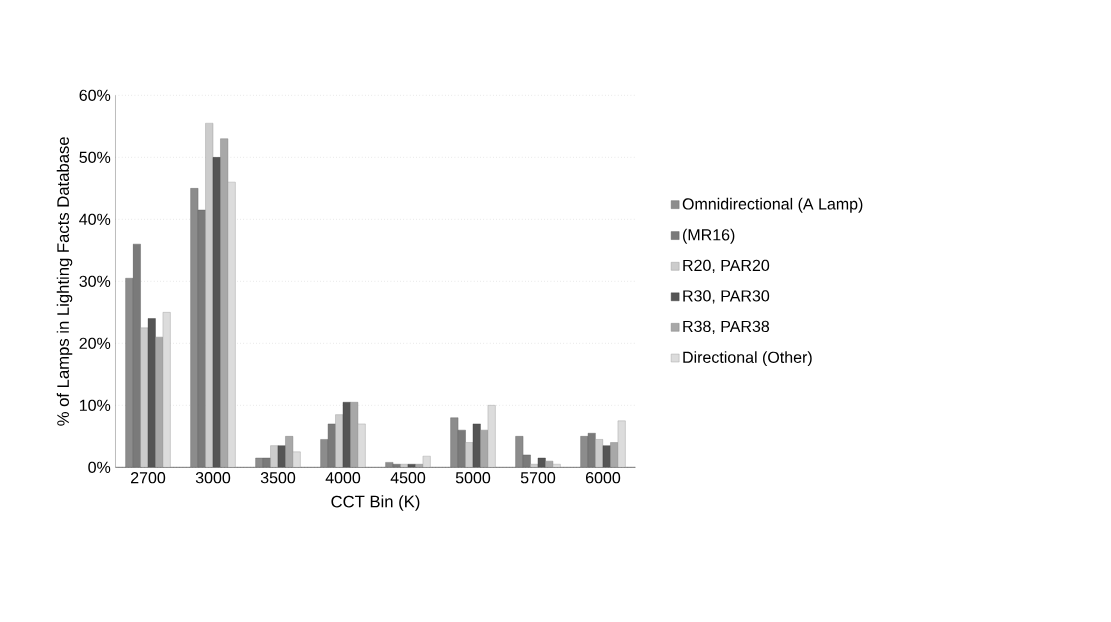 The width and height of the screenshot is (1111, 622). I want to click on x-tick-label: 3000, so click(213, 478).